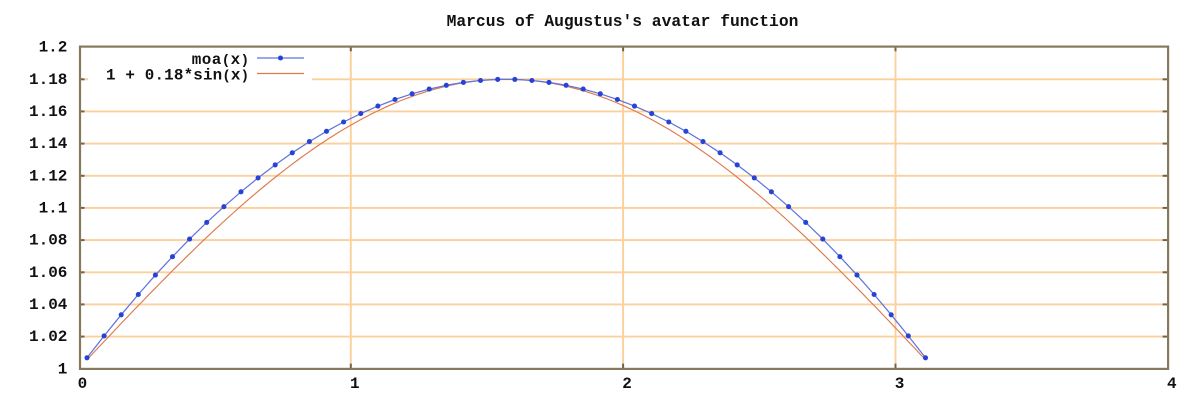  Describe the element at coordinates (48, 112) in the screenshot. I see `svg-text: 1.16` at that location.